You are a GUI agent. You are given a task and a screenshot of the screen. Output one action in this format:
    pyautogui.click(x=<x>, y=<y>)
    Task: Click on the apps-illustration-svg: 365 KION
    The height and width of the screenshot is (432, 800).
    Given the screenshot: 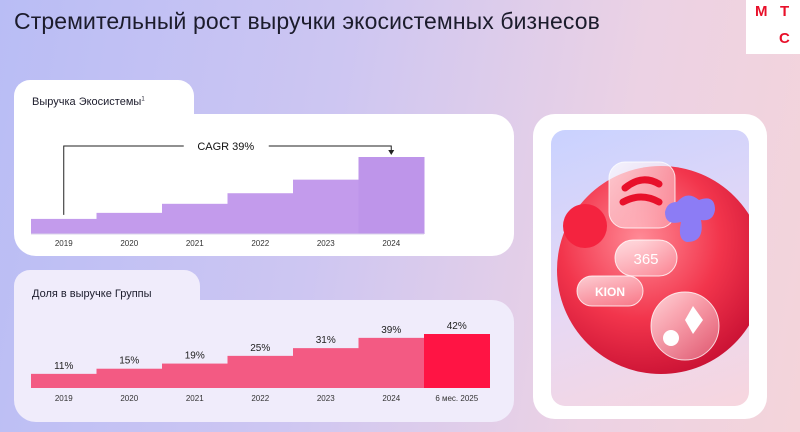 What is the action you would take?
    pyautogui.click(x=653, y=267)
    